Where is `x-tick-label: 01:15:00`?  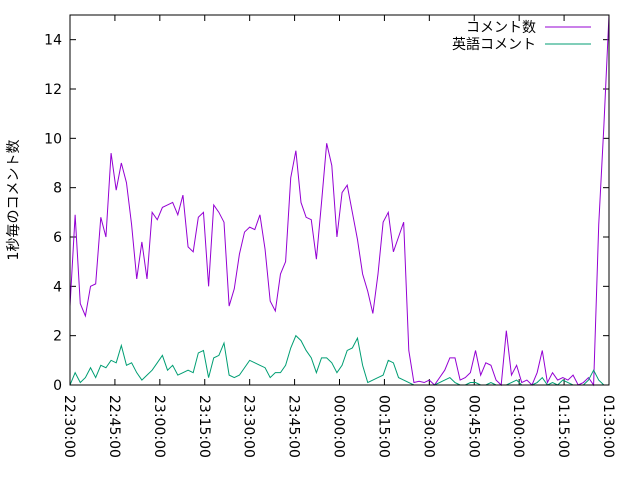 x-tick-label: 01:15:00 is located at coordinates (563, 426).